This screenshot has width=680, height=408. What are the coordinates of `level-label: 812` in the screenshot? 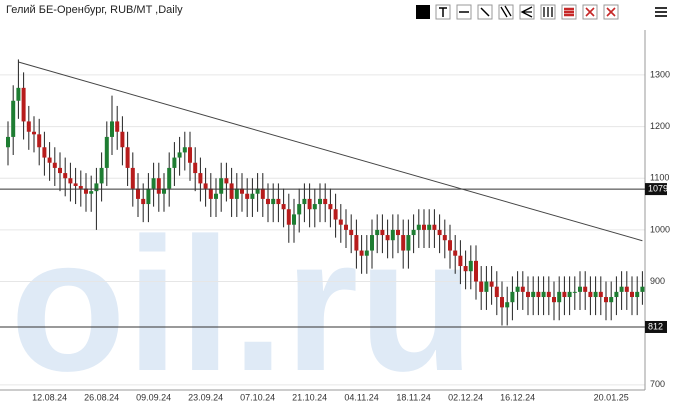 It's located at (655, 326).